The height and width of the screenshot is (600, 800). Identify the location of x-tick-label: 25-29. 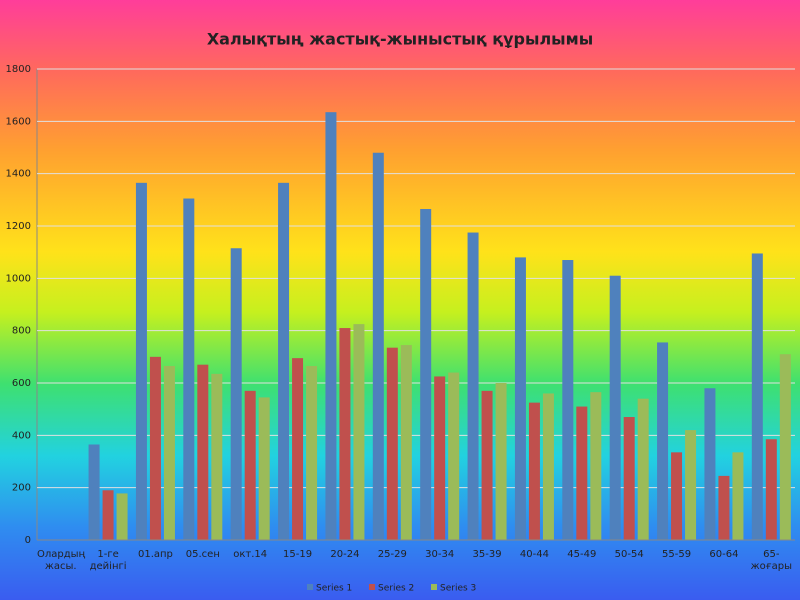
(392, 554).